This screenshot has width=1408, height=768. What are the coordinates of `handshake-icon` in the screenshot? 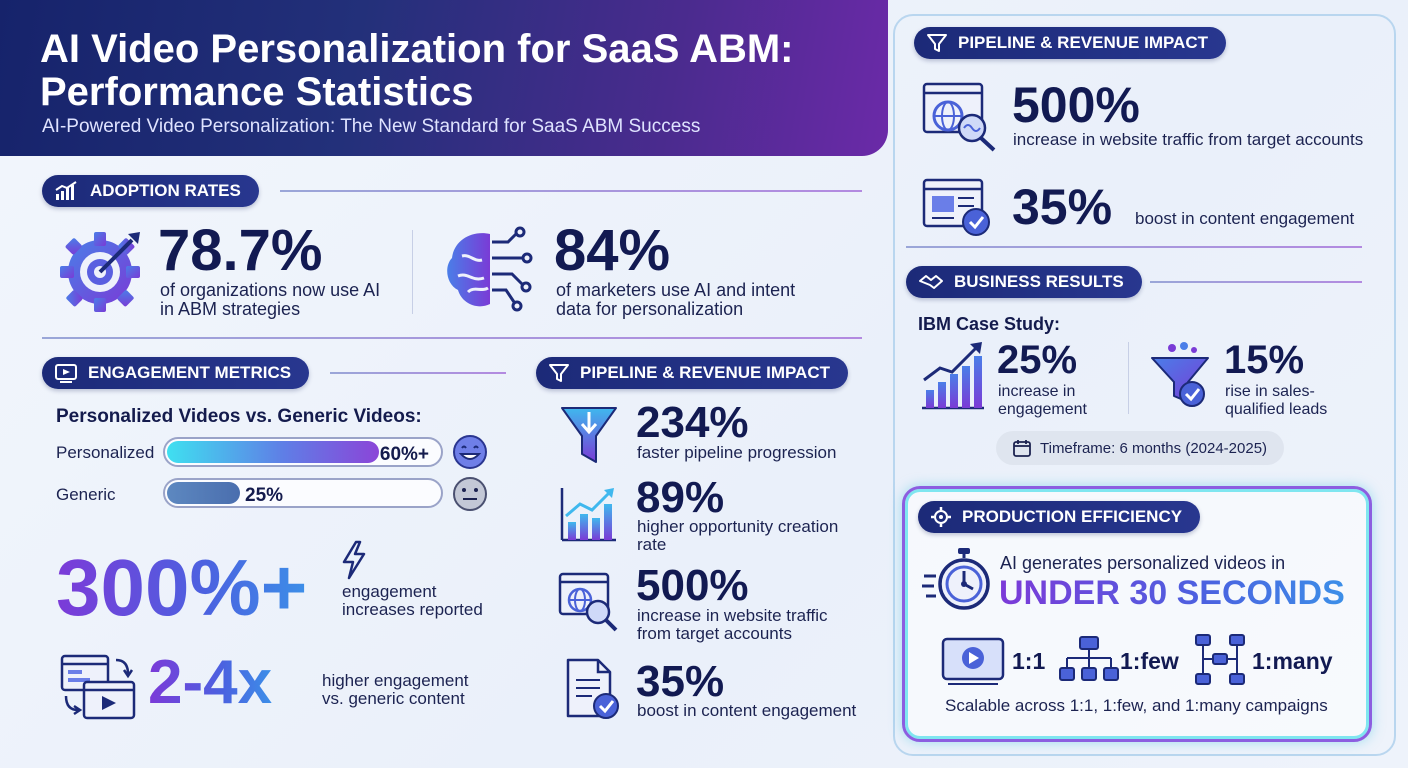 It's located at (931, 282).